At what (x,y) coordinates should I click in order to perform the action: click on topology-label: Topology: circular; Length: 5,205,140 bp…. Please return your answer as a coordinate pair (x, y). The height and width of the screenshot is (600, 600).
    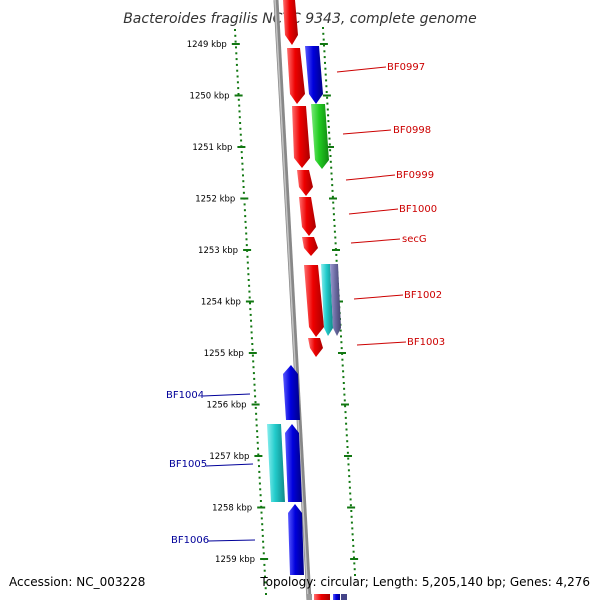
    Looking at the image, I should click on (424, 582).